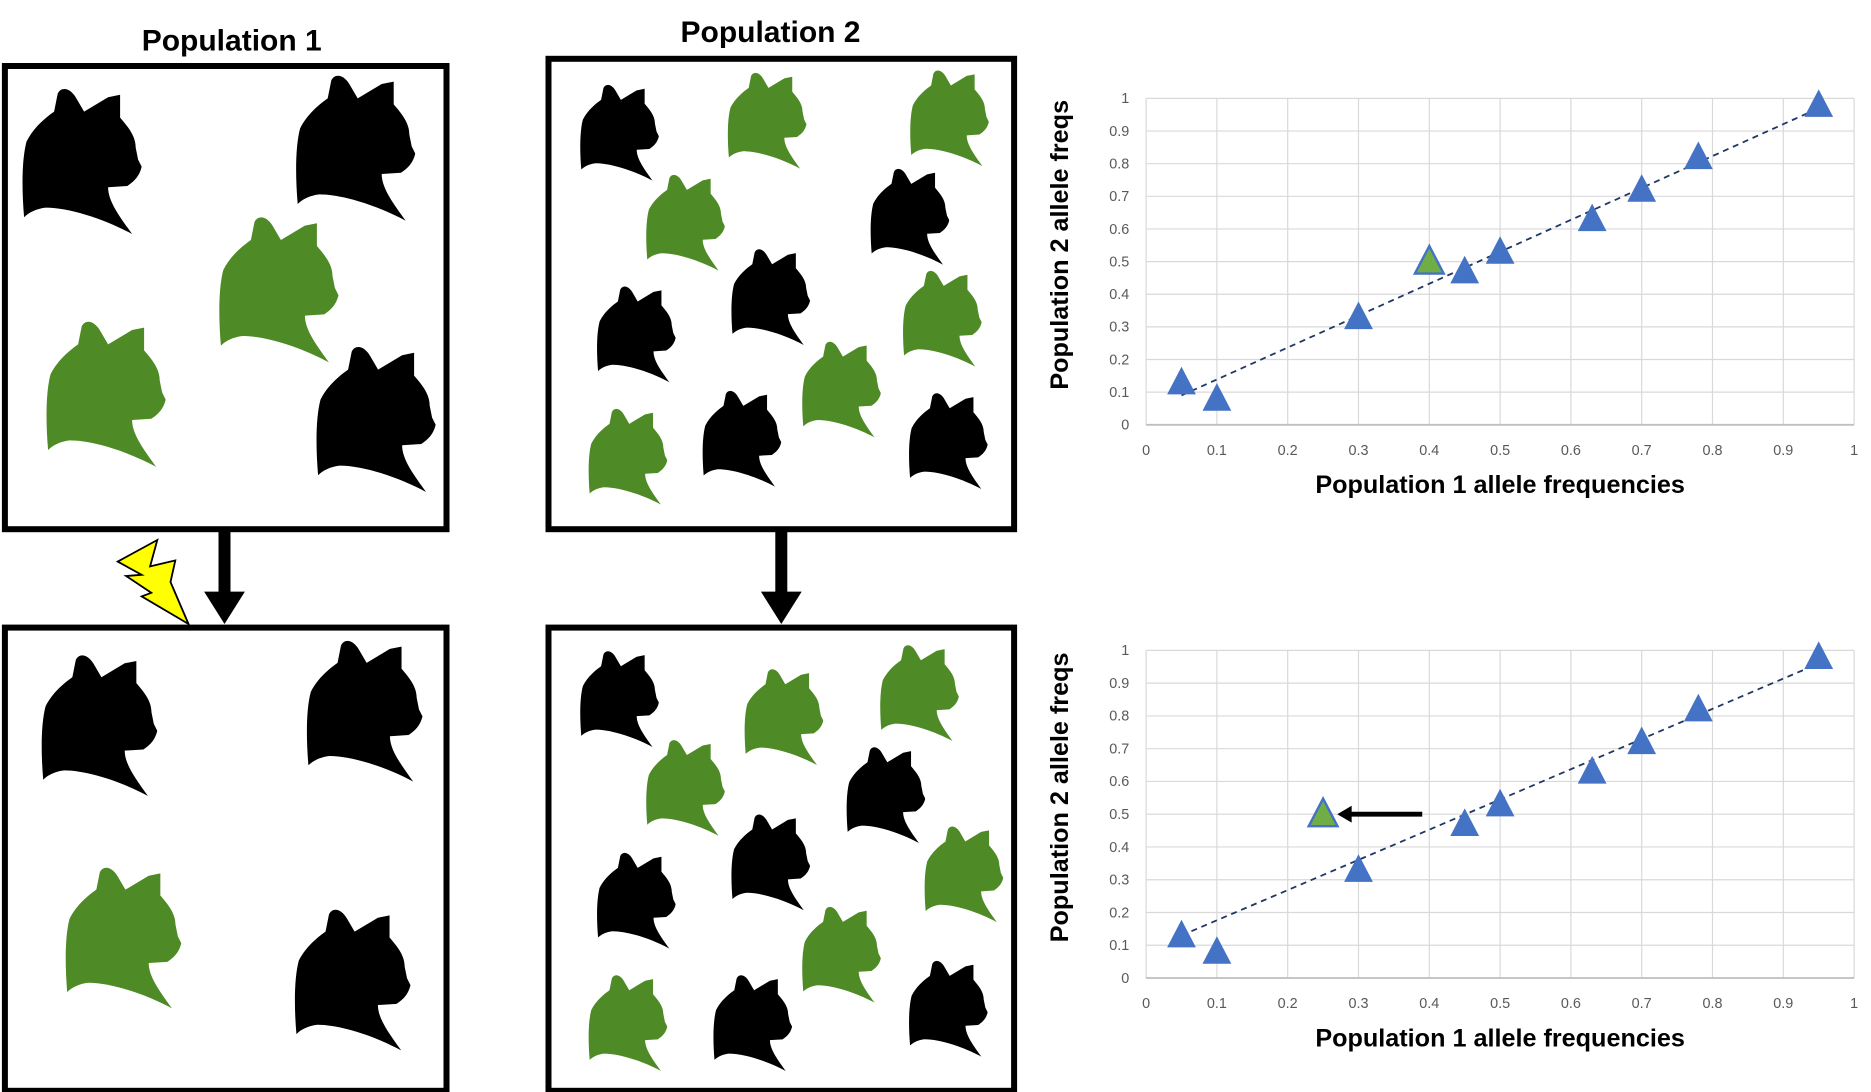 The height and width of the screenshot is (1092, 1871). What do you see at coordinates (232, 40) in the screenshot?
I see `population-1-title: Population 1` at bounding box center [232, 40].